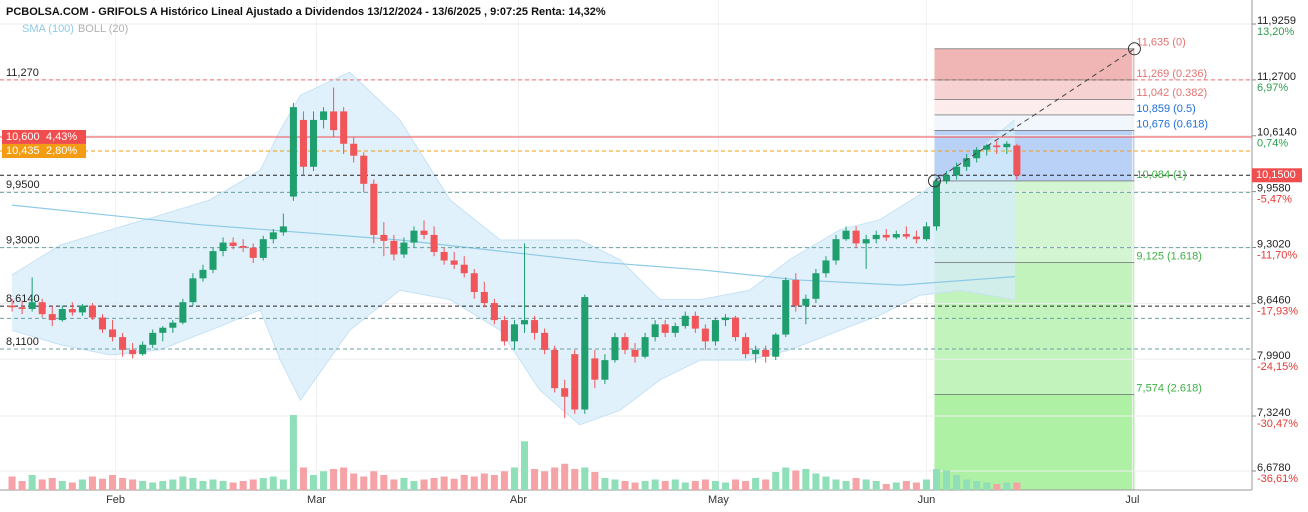 This screenshot has height=512, width=1308. I want to click on legend-entry: BOLL (20), so click(103, 29).